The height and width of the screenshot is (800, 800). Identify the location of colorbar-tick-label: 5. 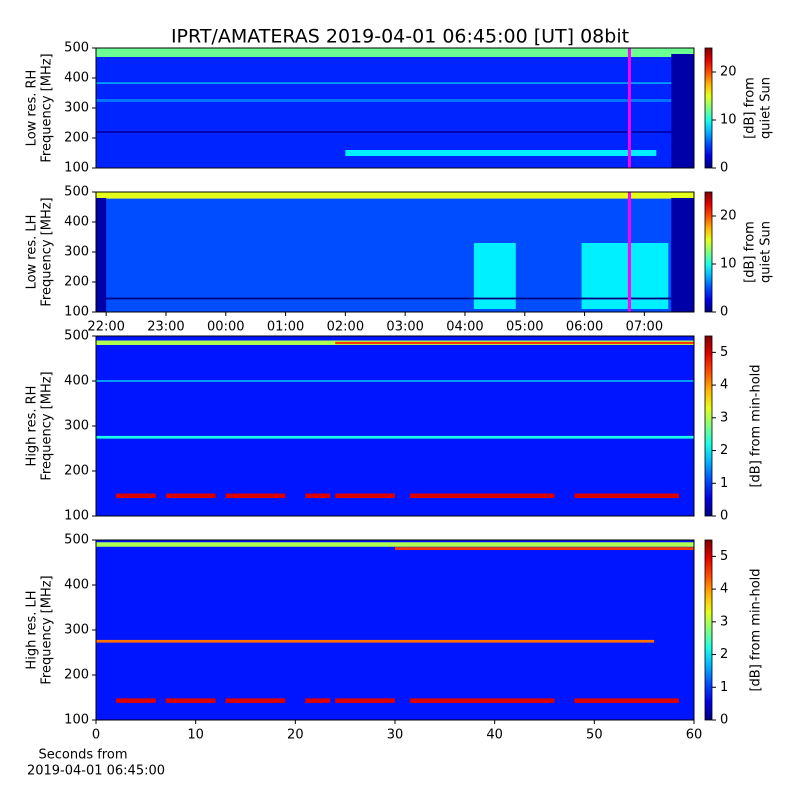
(724, 352).